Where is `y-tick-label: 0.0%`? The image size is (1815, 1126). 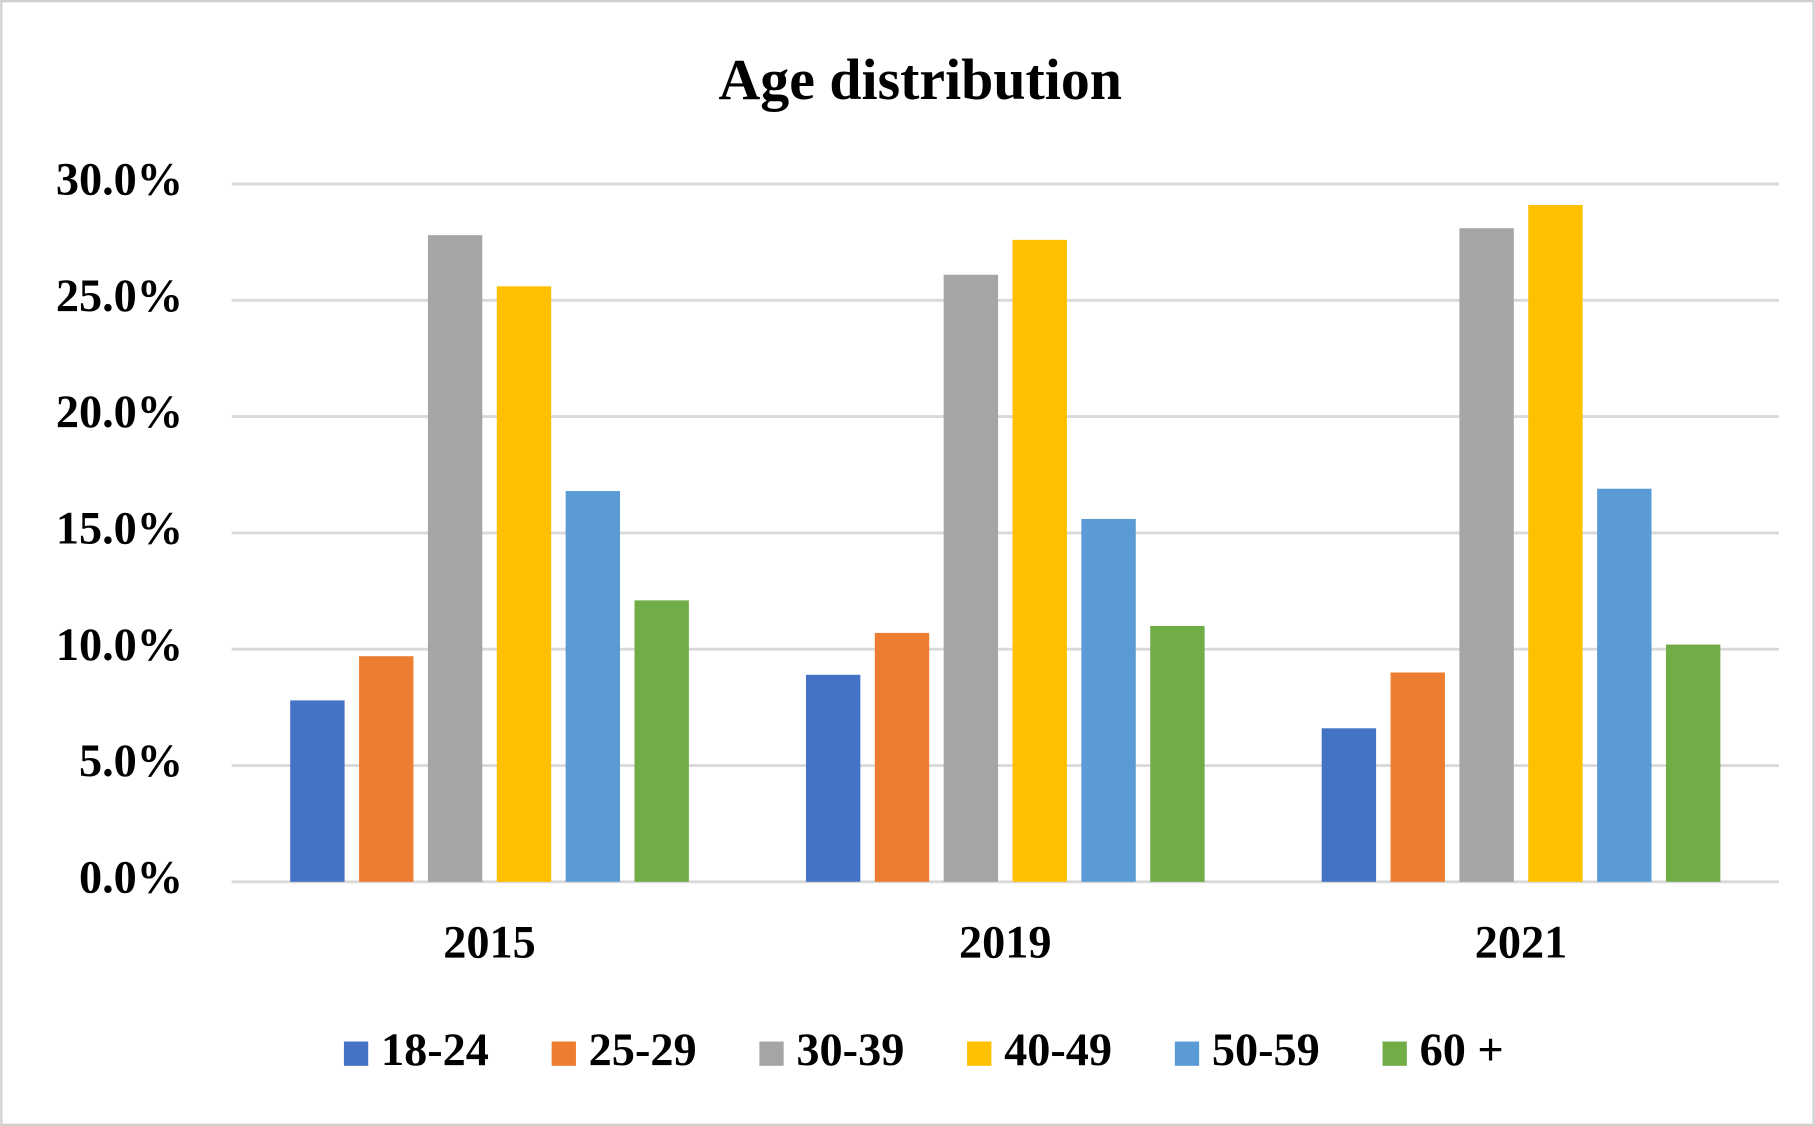 y-tick-label: 0.0% is located at coordinates (131, 877).